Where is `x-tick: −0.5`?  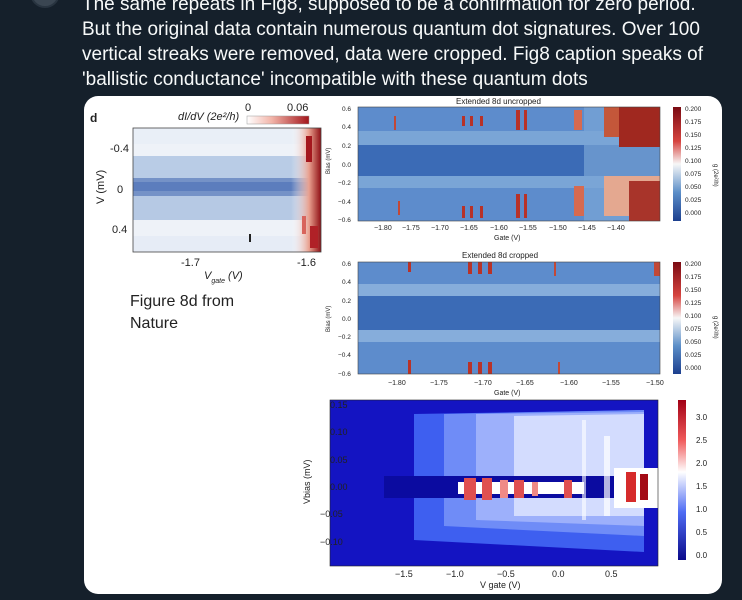 x-tick: −0.5 is located at coordinates (506, 574).